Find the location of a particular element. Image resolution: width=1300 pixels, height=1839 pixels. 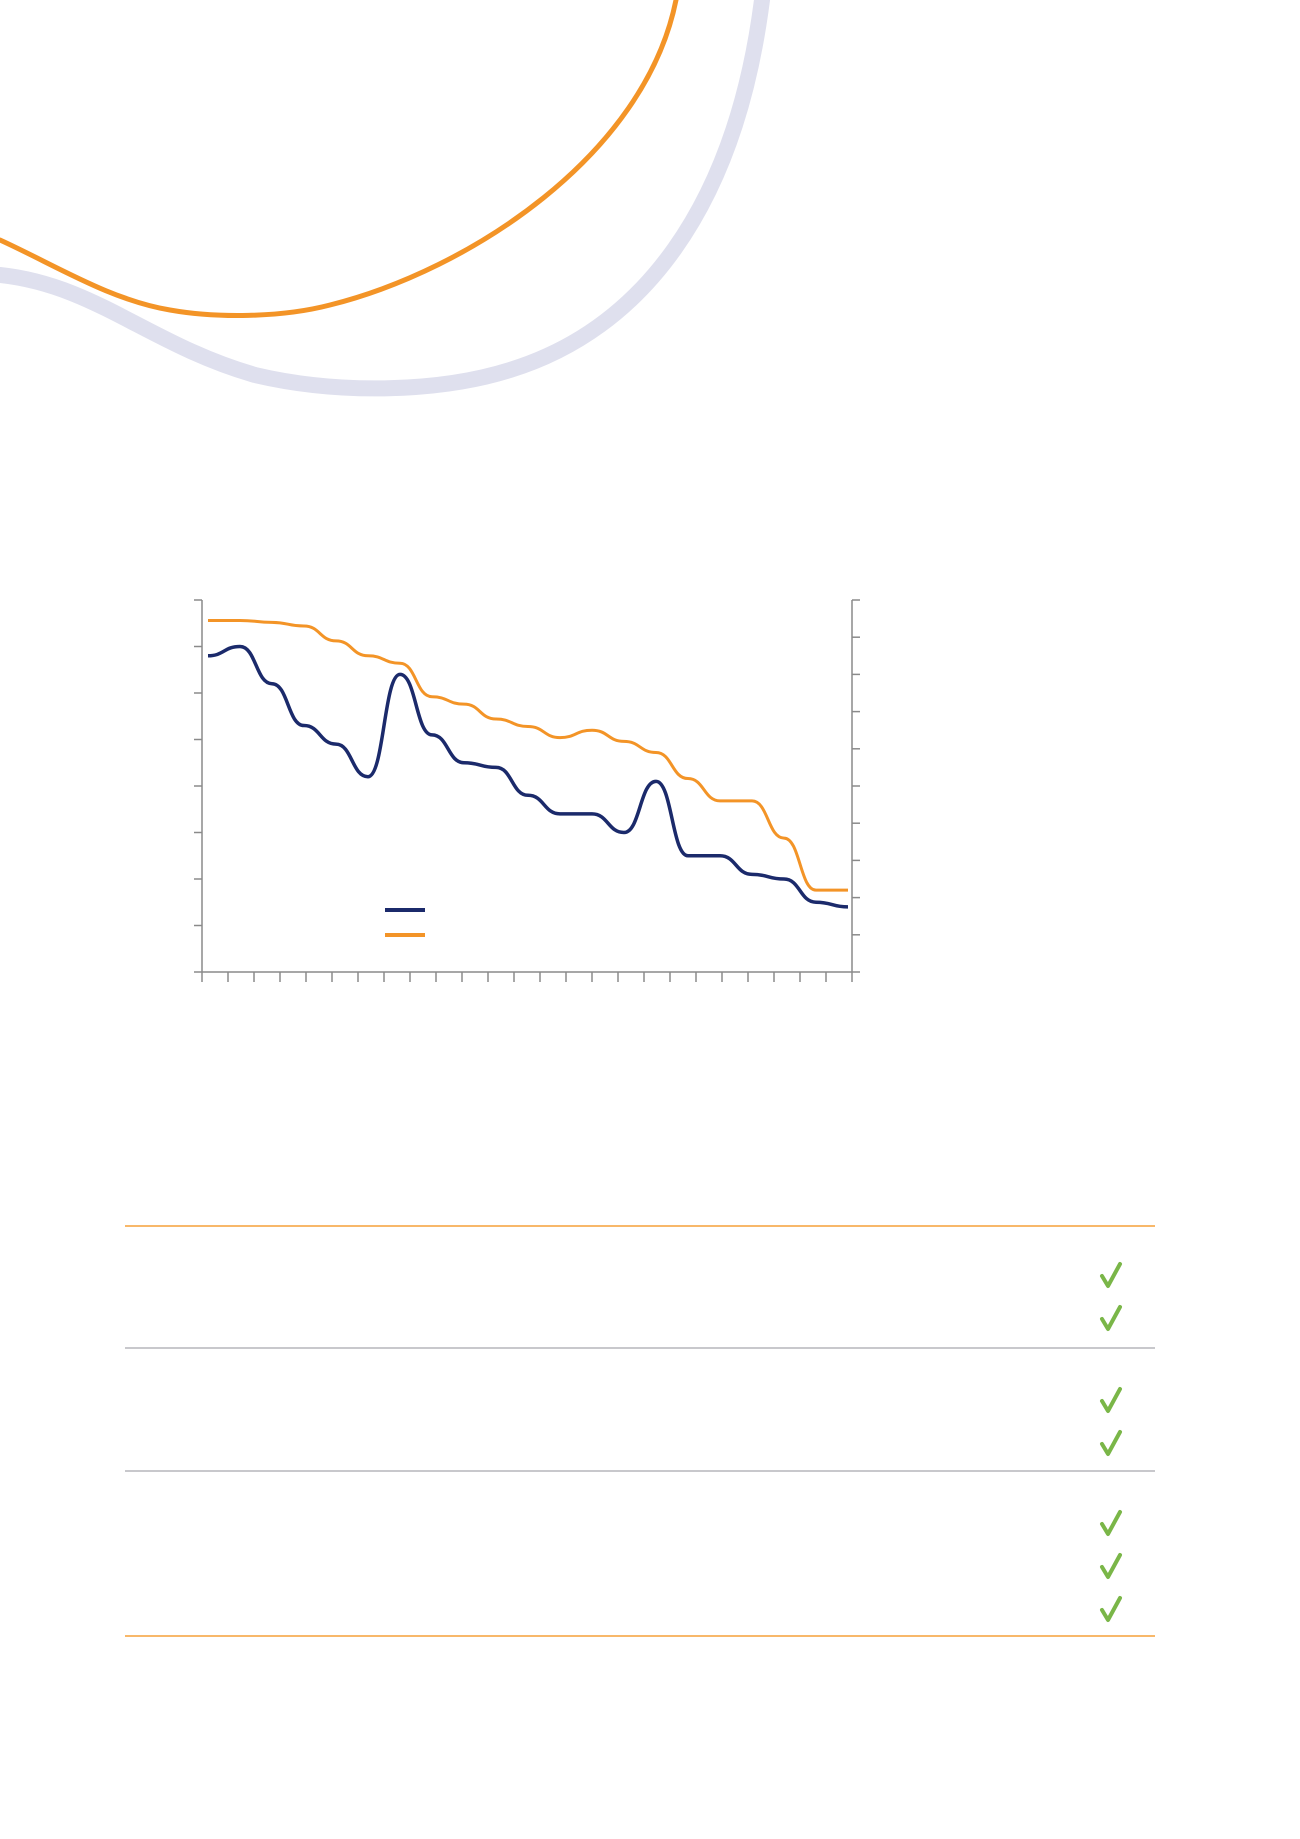

chart-legend is located at coordinates (405, 922).